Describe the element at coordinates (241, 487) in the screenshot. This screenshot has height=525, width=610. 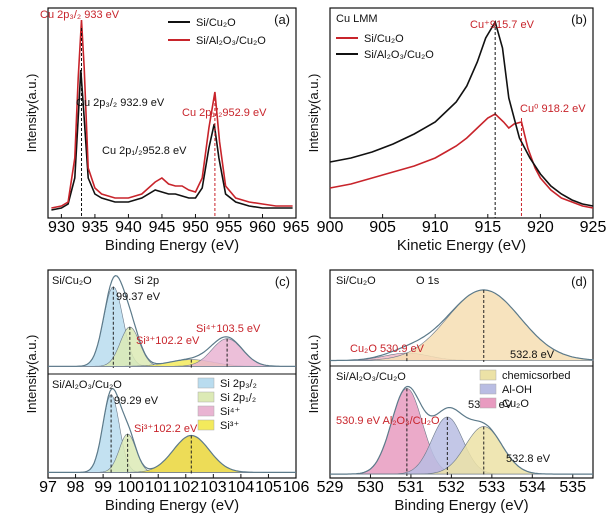
I see `x-tick-label: 104` at that location.